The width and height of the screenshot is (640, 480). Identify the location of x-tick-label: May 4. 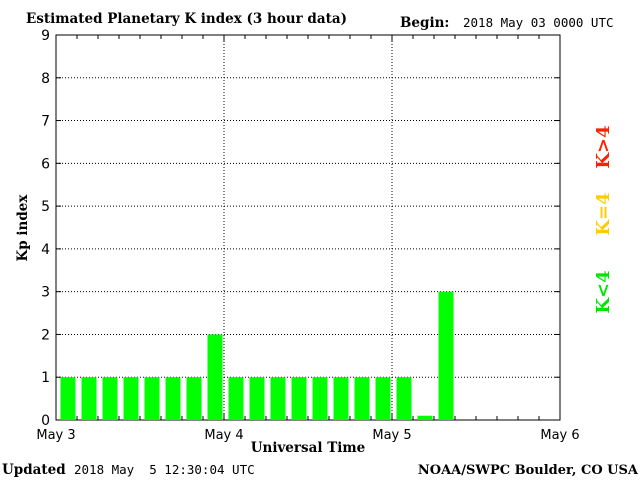
(223, 435).